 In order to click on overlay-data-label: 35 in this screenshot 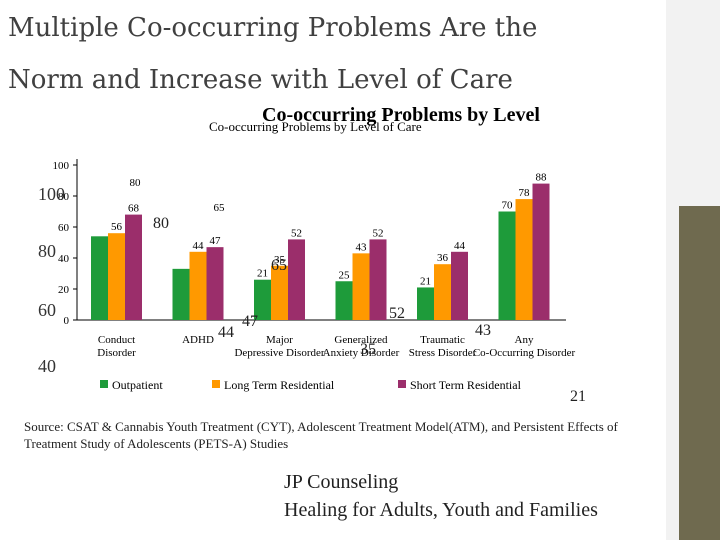, I will do `click(368, 349)`.